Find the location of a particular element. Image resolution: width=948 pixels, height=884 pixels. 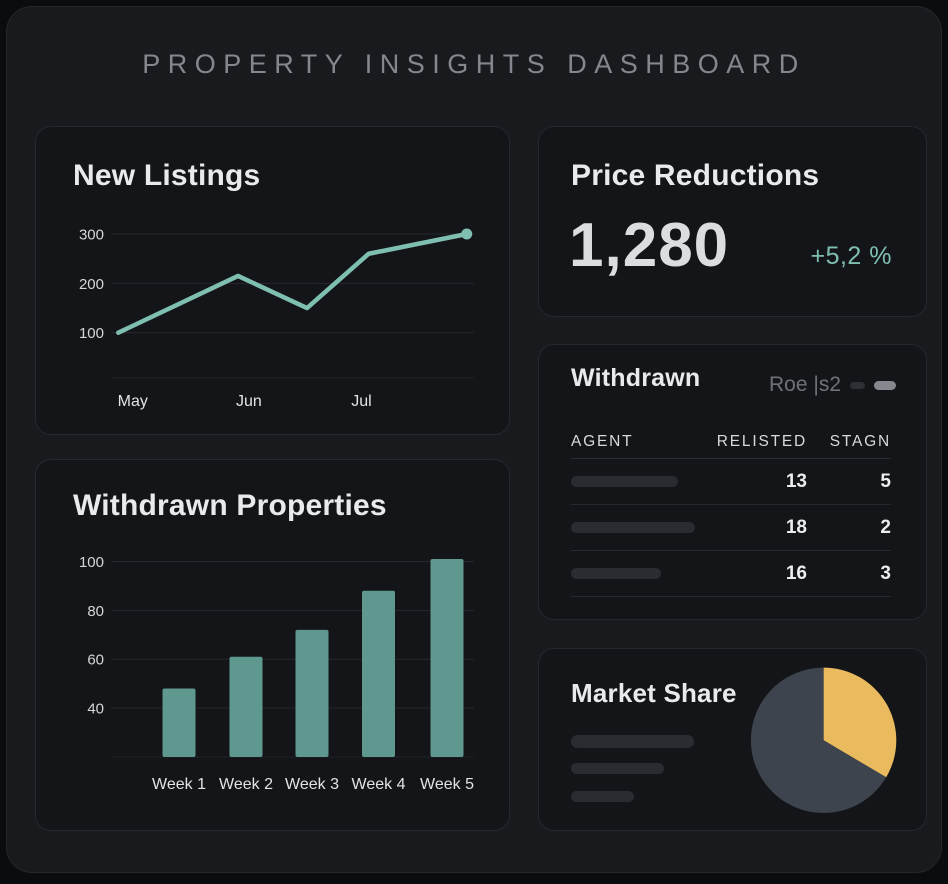

svg-text: Week 3 is located at coordinates (312, 784).